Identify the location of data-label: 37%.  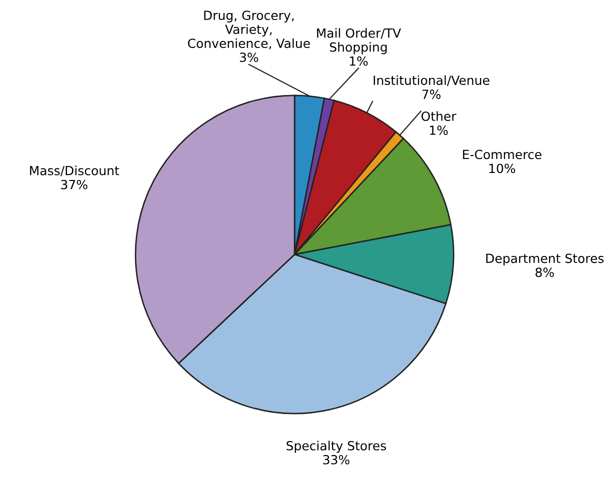
(74, 185).